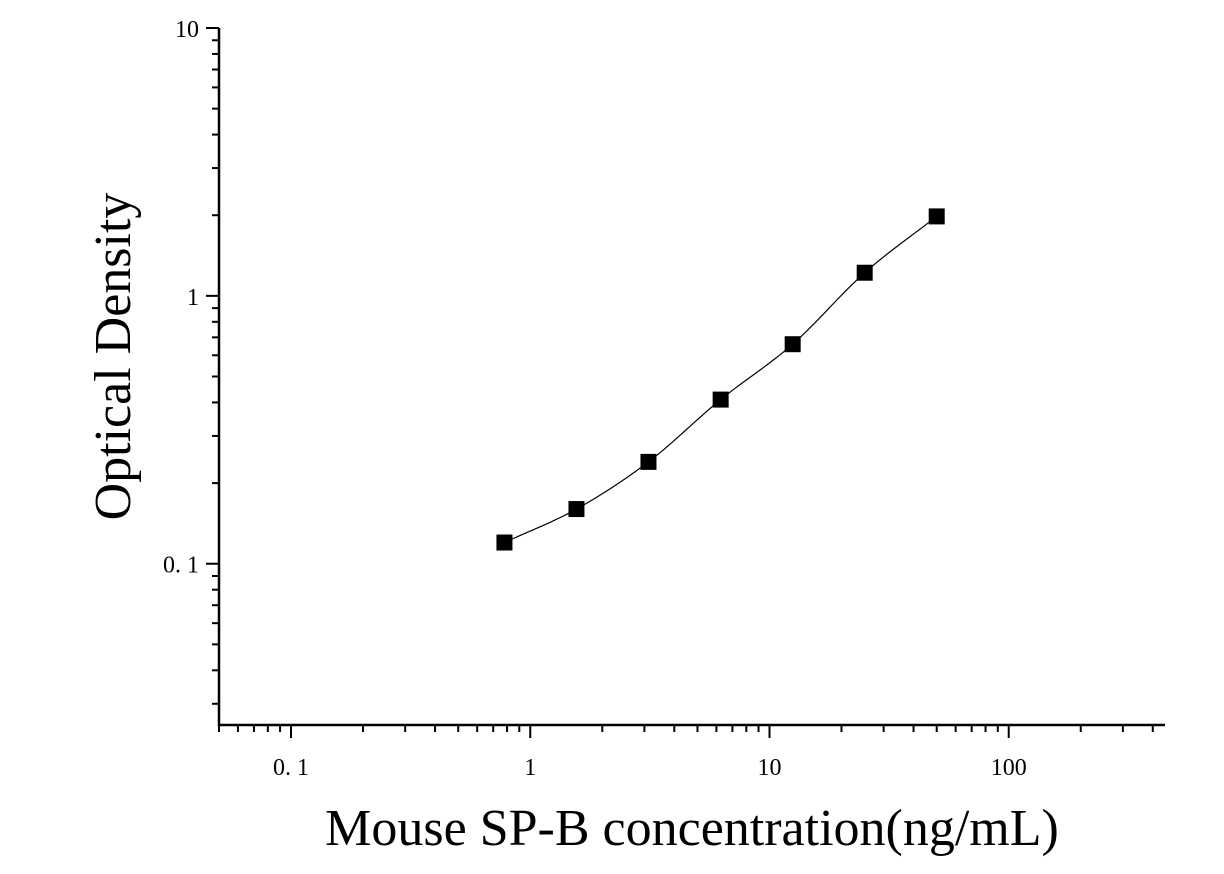 This screenshot has width=1224, height=874. What do you see at coordinates (181, 566) in the screenshot?
I see `y-tick-label: 0. 1` at bounding box center [181, 566].